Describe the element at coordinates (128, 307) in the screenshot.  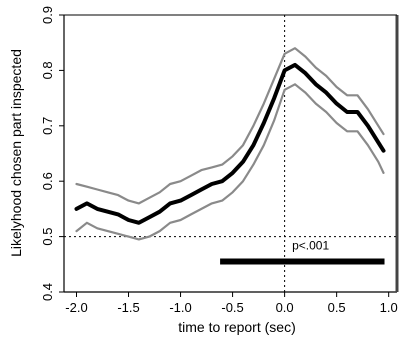
I see `x-tick-label: -1.5` at that location.